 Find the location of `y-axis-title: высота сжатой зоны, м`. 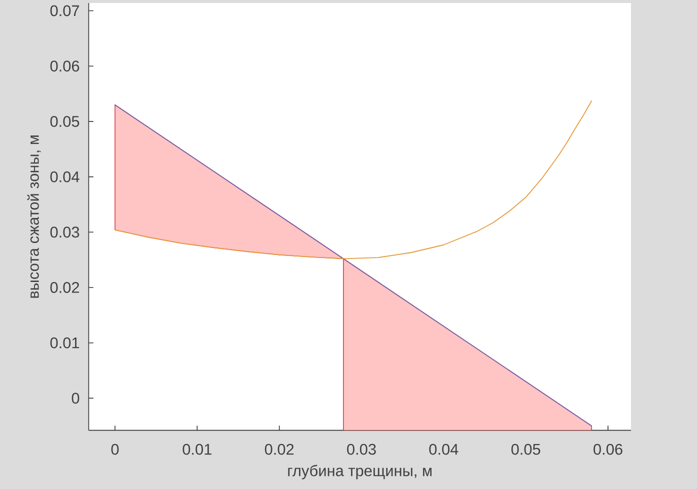

y-axis-title: высота сжатой зоны, м is located at coordinates (34, 217).